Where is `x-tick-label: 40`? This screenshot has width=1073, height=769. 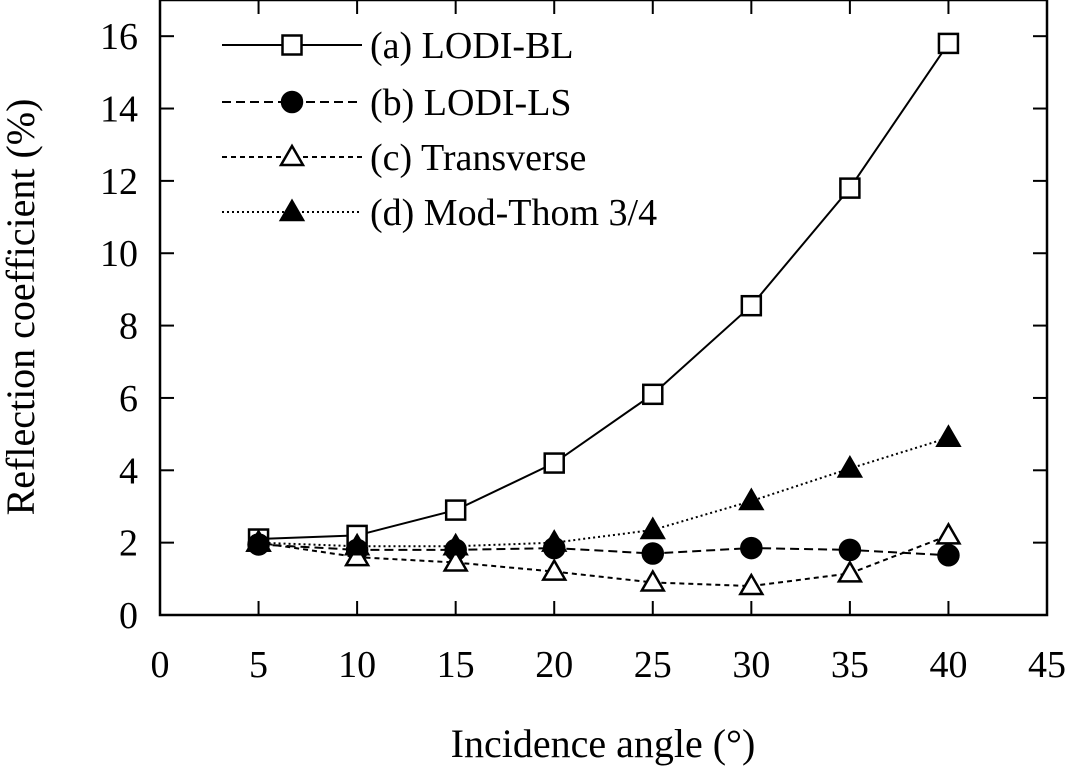
x-tick-label: 40 is located at coordinates (948, 665).